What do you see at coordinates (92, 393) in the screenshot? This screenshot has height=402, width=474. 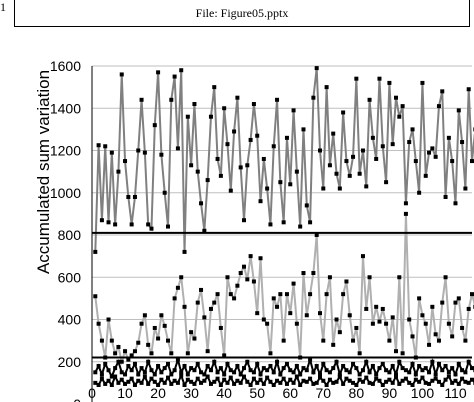 I see `x-tick-label: 0` at bounding box center [92, 393].